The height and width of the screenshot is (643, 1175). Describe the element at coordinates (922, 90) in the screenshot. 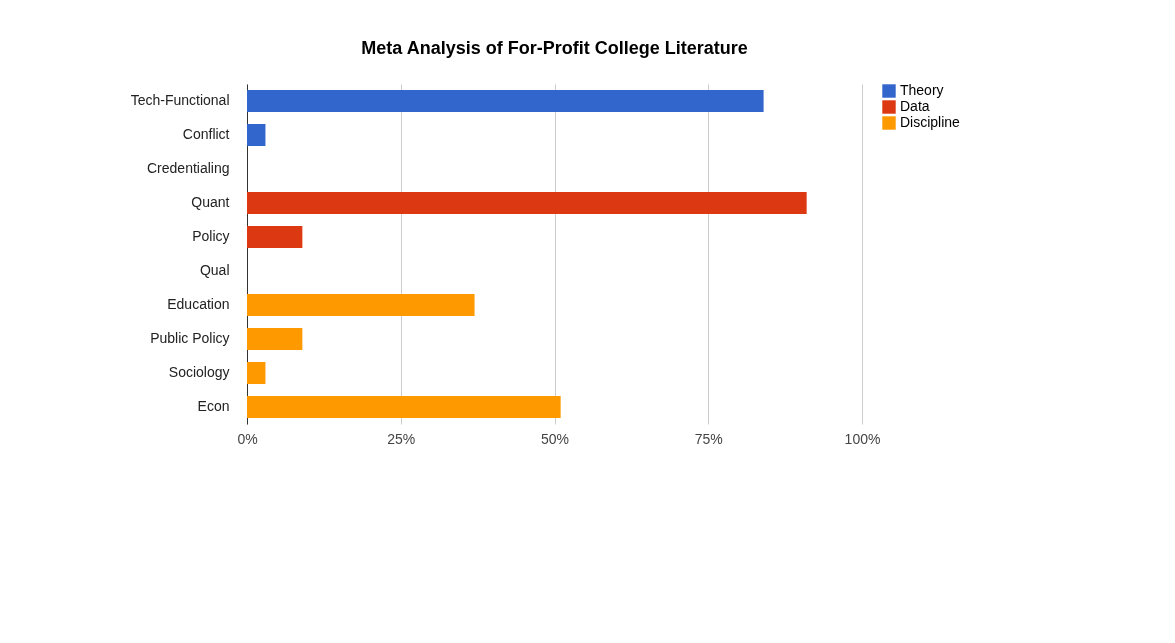

I see `legend-label: Theory` at that location.